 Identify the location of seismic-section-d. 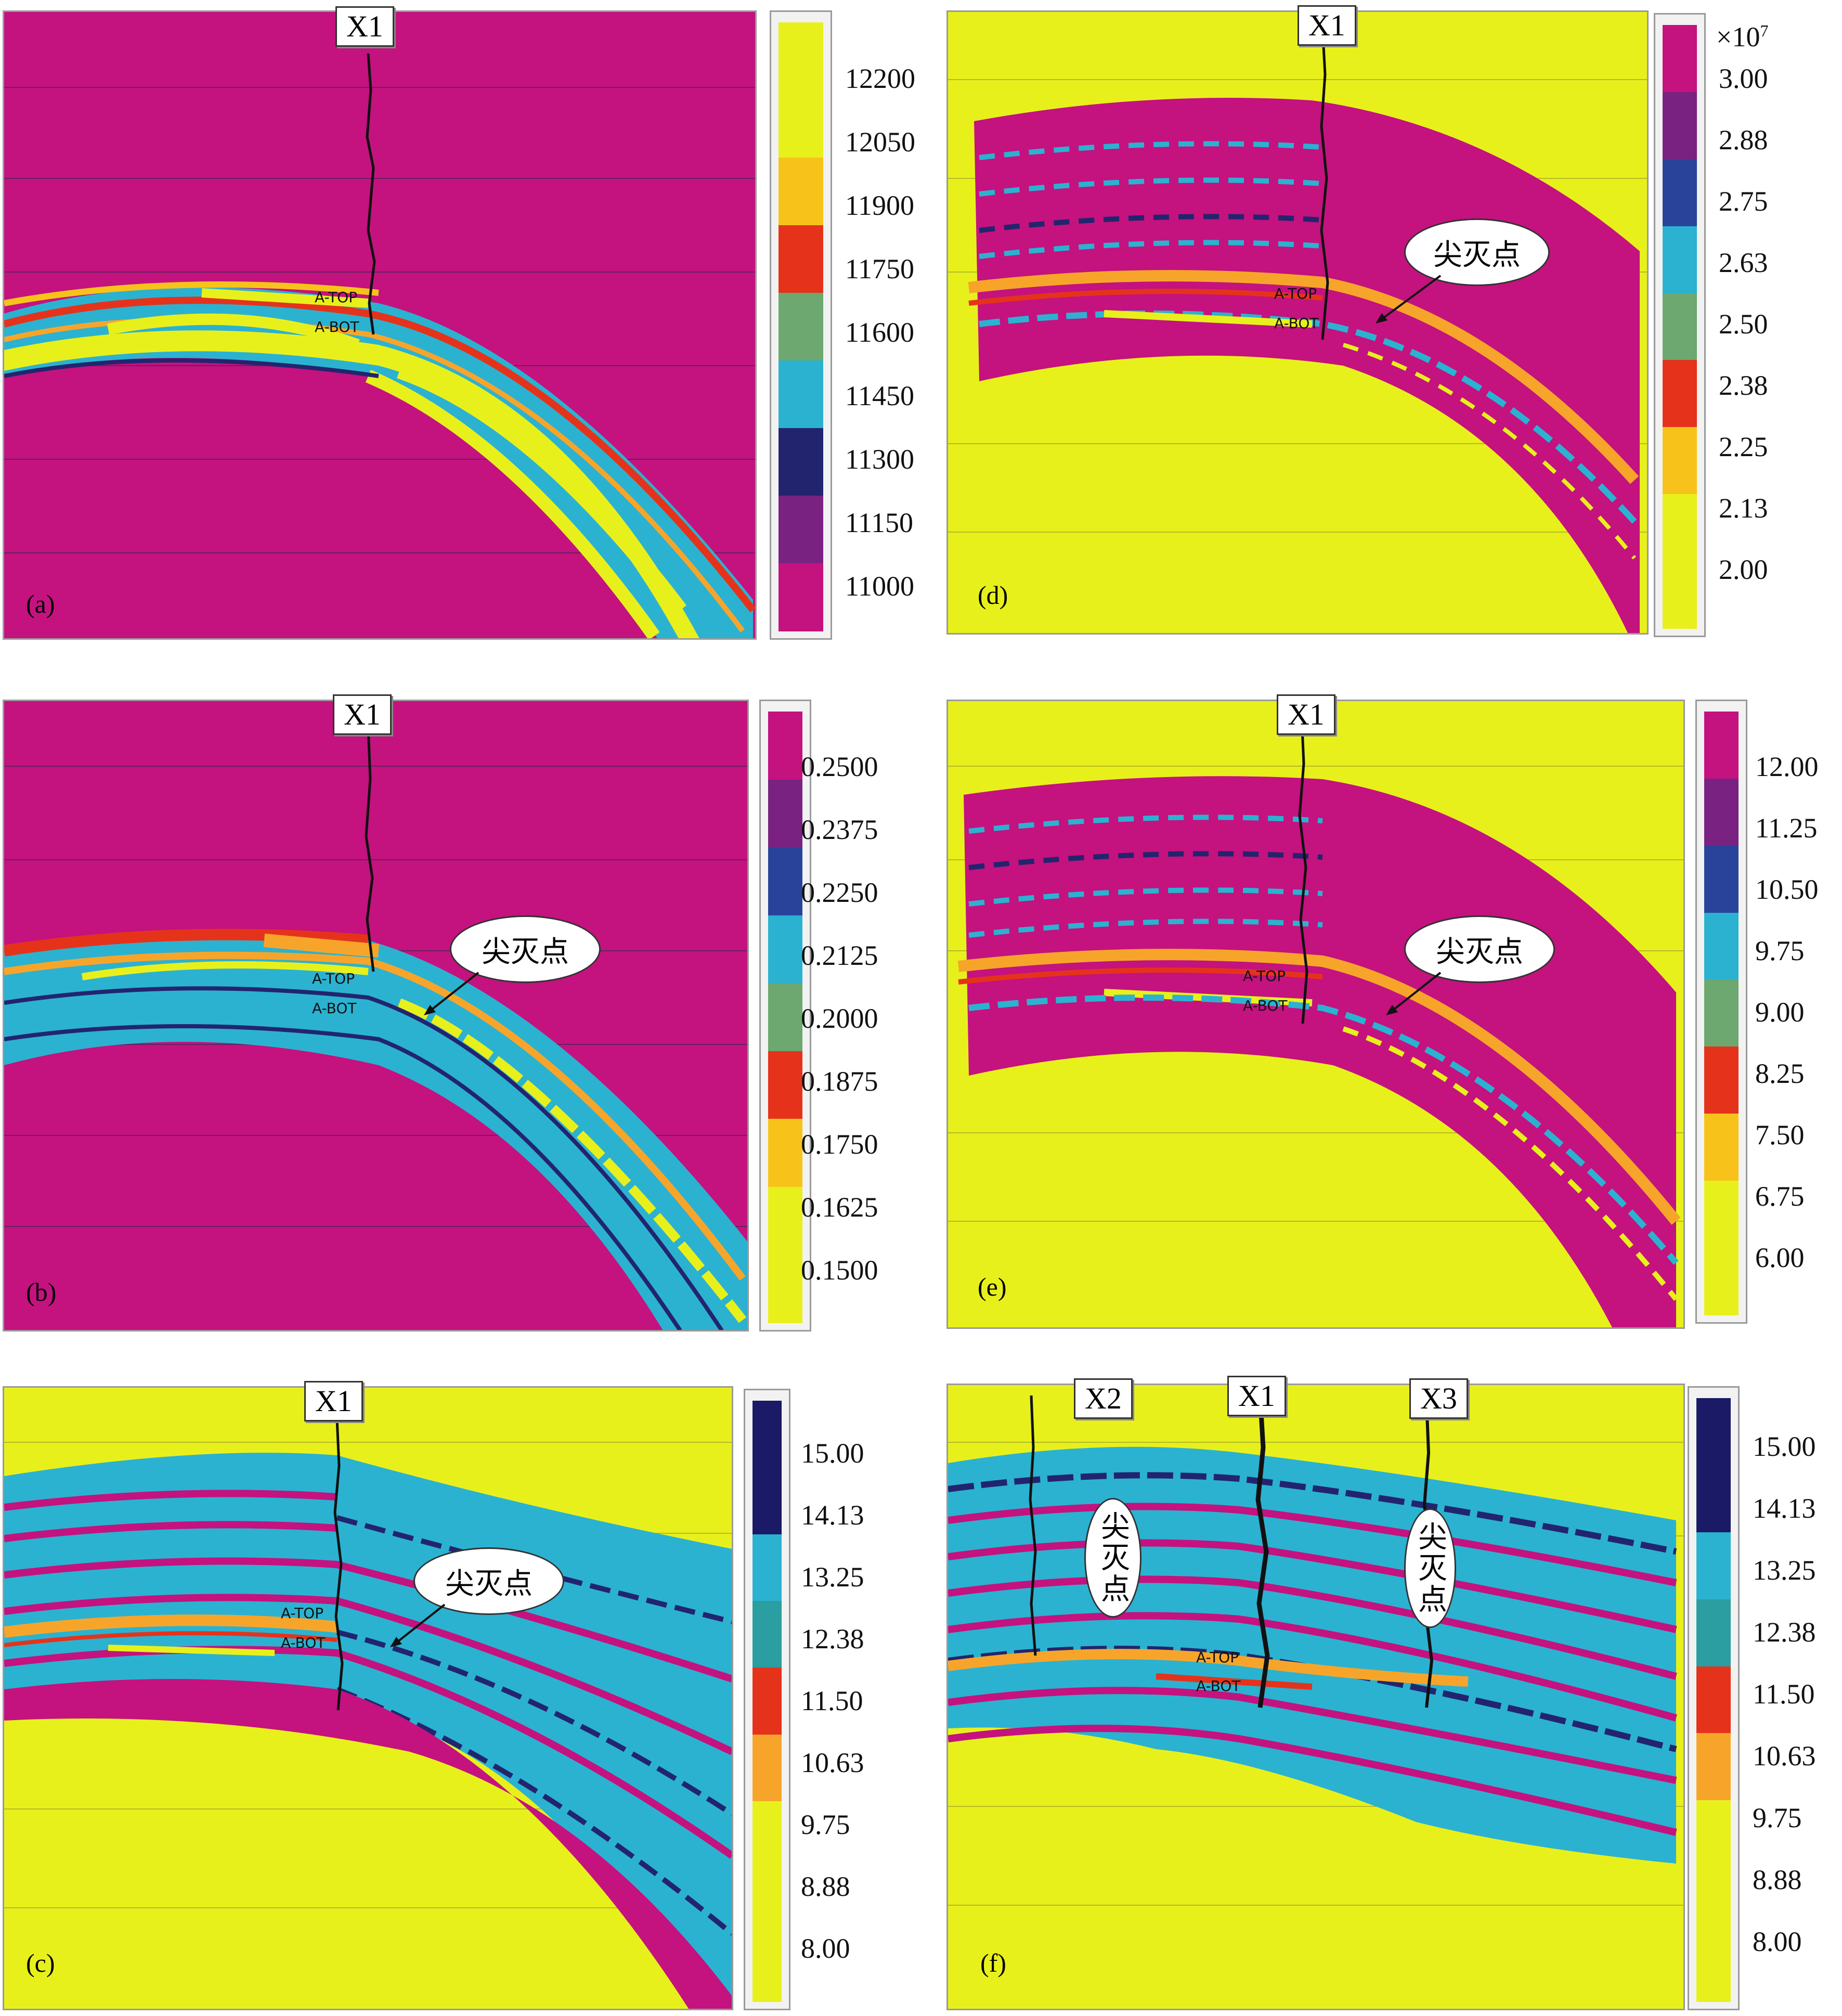
(1297, 322).